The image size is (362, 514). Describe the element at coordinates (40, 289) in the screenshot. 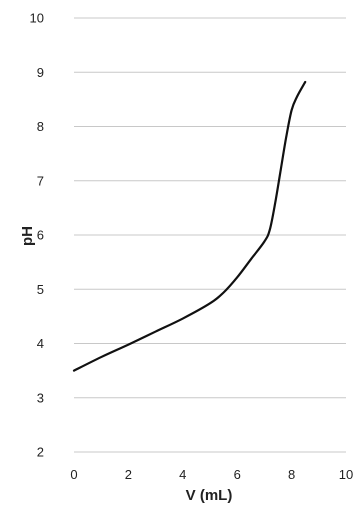

I see `y-tick-label-5: 5` at that location.